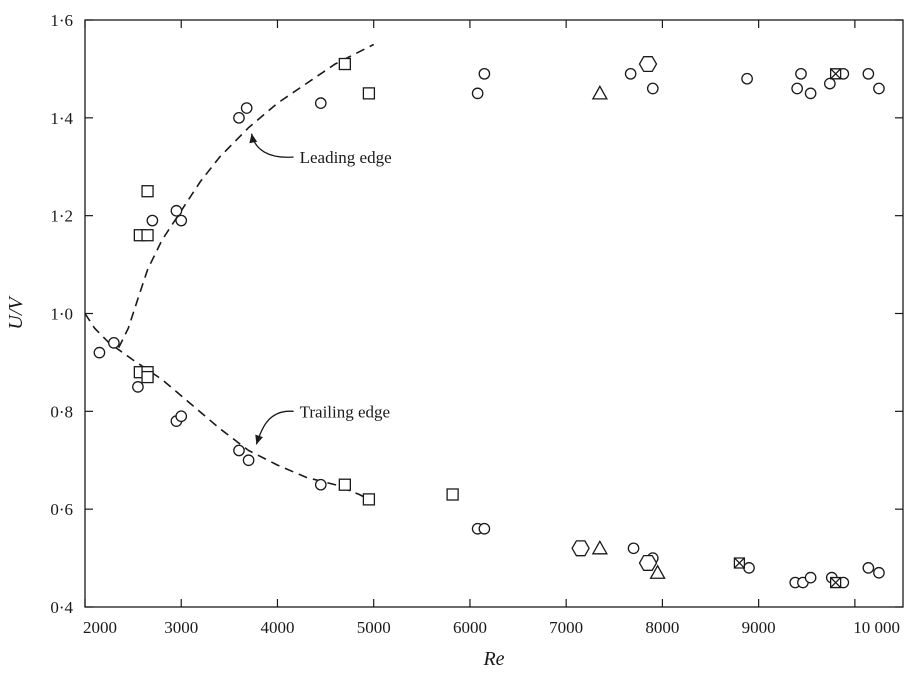 The height and width of the screenshot is (674, 907). I want to click on leading-edge-arrowhead, so click(253, 138).